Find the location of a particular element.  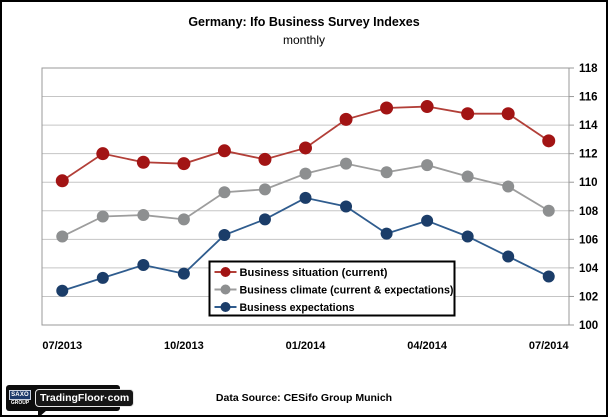

y-axis-label: 100 is located at coordinates (588, 326).